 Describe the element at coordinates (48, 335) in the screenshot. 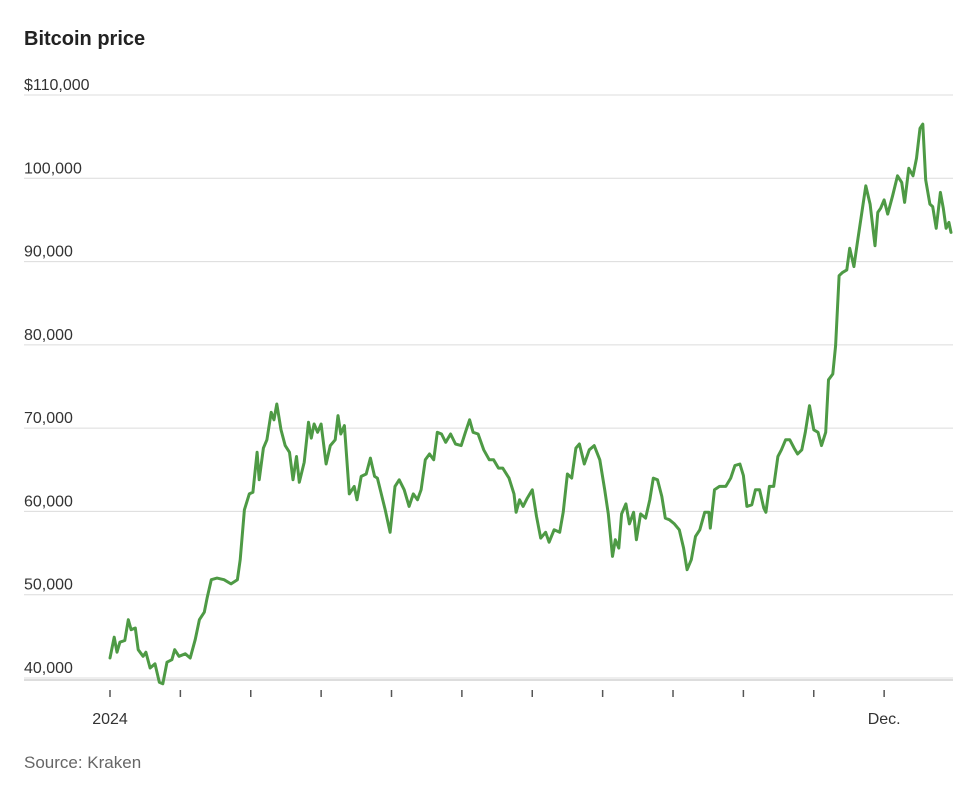

I see `y-tick-label: 80,000` at that location.